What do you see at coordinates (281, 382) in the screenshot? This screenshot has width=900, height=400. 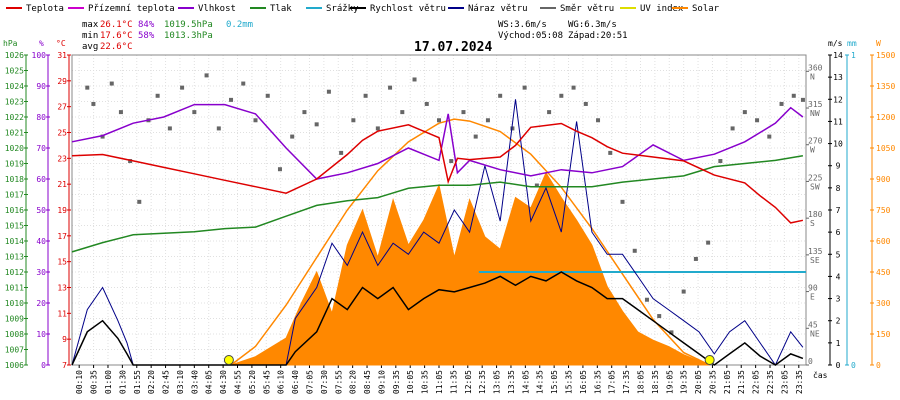 I see `x-tick-label: 06:10` at bounding box center [281, 382].